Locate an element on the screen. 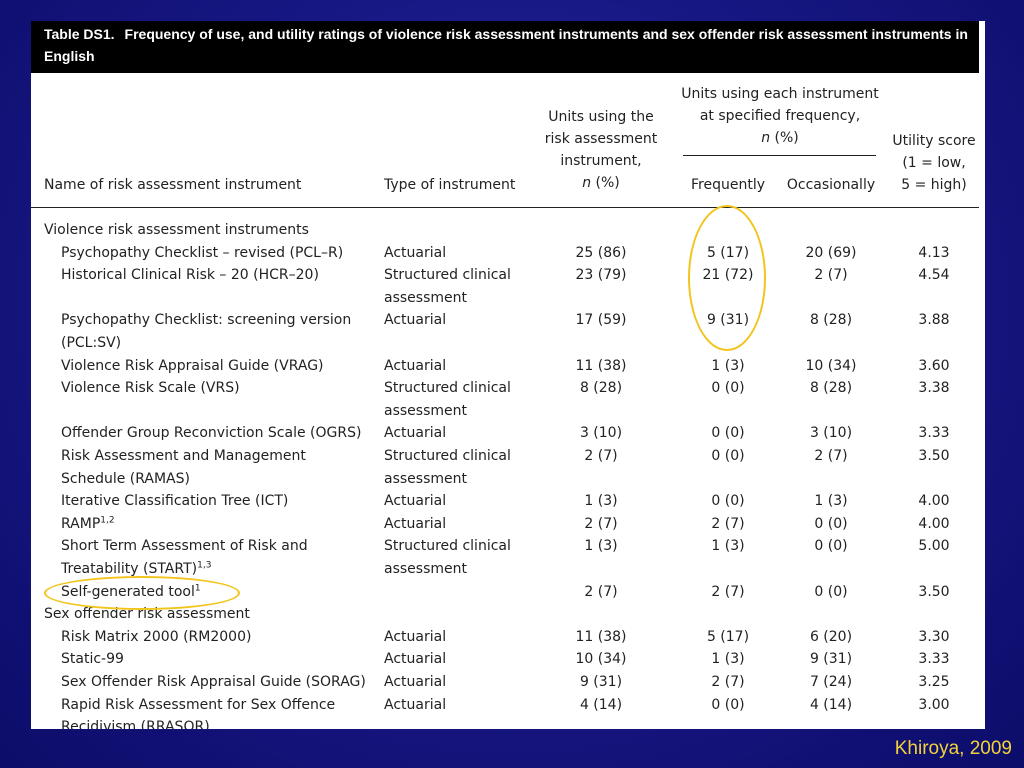  row-instrument-name: Rapid Risk Assessment for Sex Offence is located at coordinates (198, 704).